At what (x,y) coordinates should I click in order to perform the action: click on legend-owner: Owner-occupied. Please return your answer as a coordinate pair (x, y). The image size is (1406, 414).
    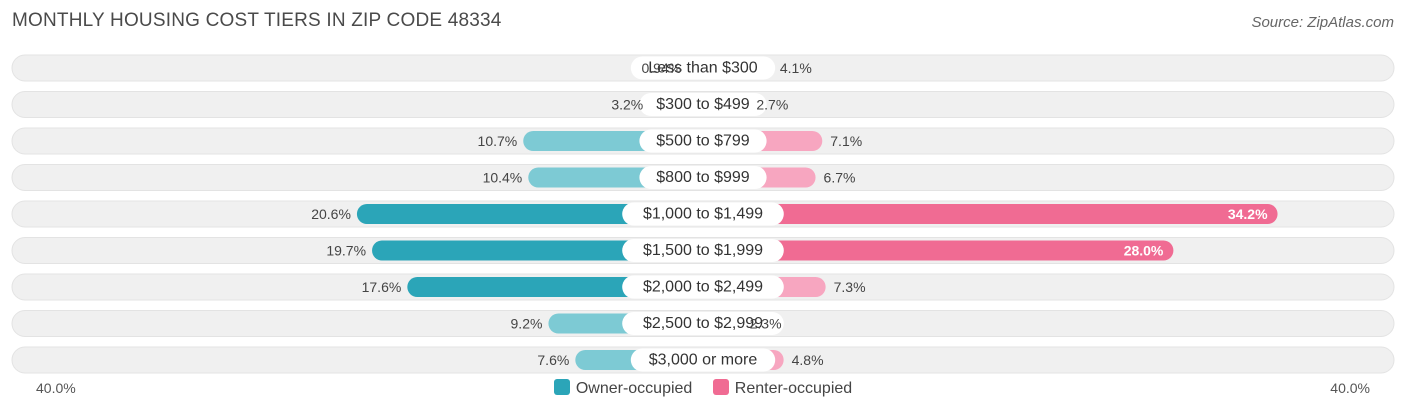
    Looking at the image, I should click on (623, 388).